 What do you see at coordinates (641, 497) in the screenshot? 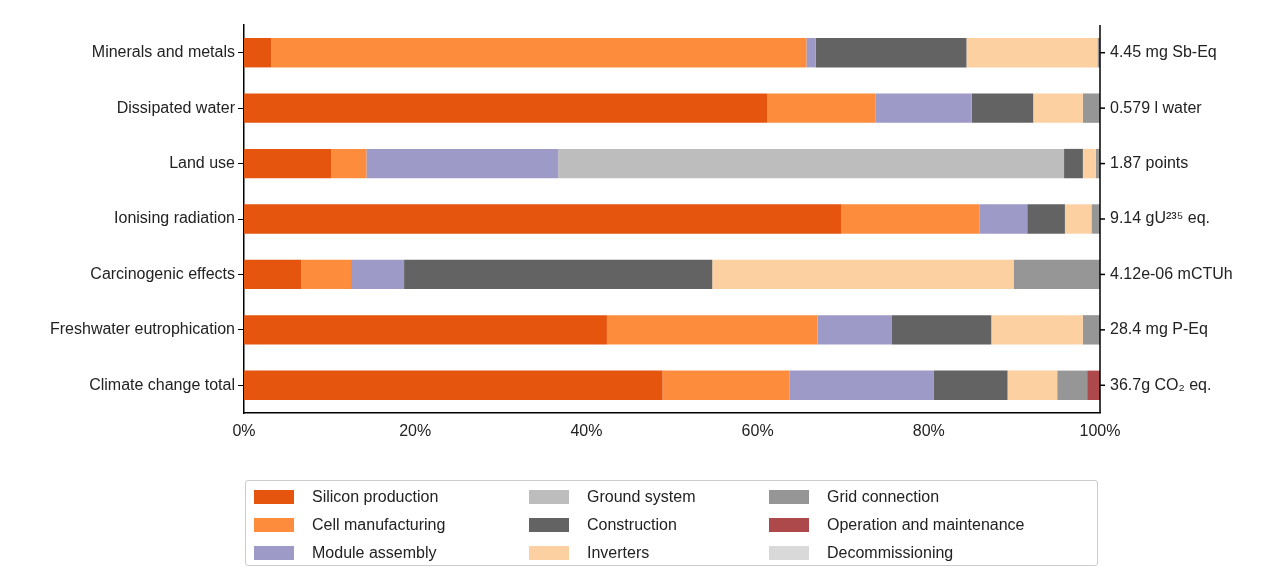
I see `legend-label: Ground system` at bounding box center [641, 497].